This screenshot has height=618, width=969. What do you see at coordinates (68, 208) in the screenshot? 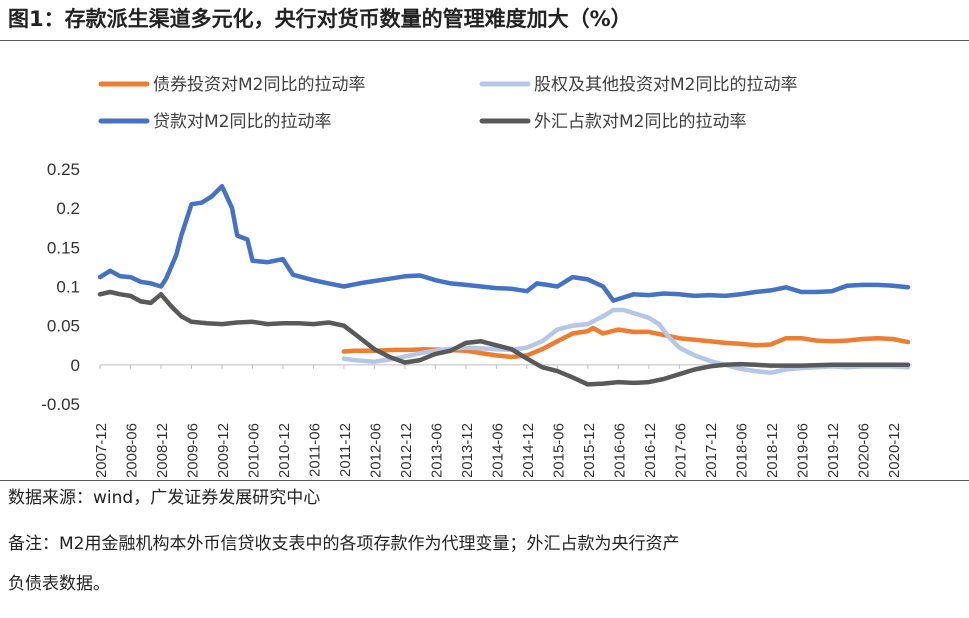
I see `y-tick-label: 0.2` at bounding box center [68, 208].